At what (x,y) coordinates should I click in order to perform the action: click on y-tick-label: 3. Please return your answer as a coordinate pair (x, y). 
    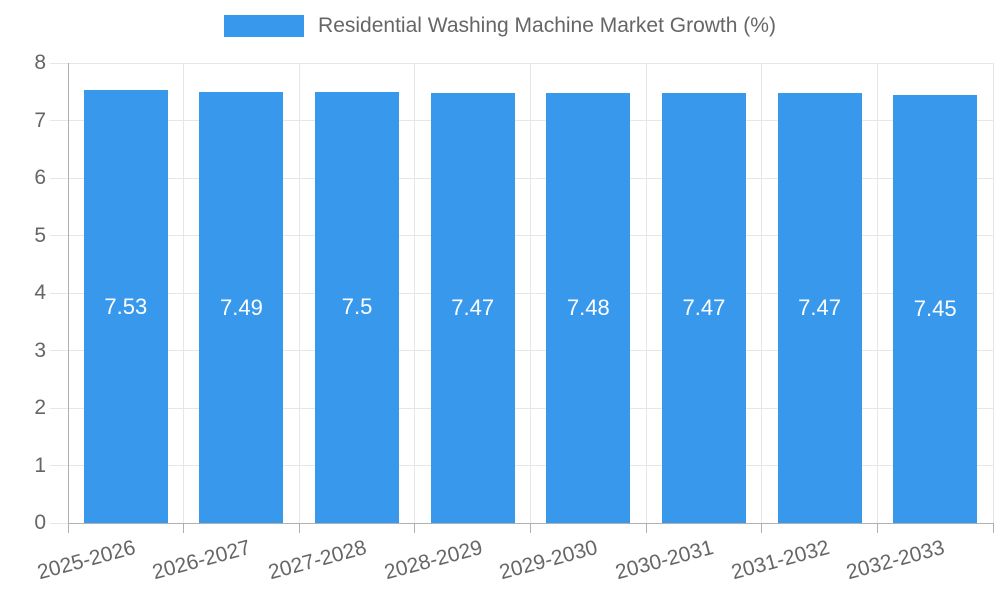
    Looking at the image, I should click on (40, 350).